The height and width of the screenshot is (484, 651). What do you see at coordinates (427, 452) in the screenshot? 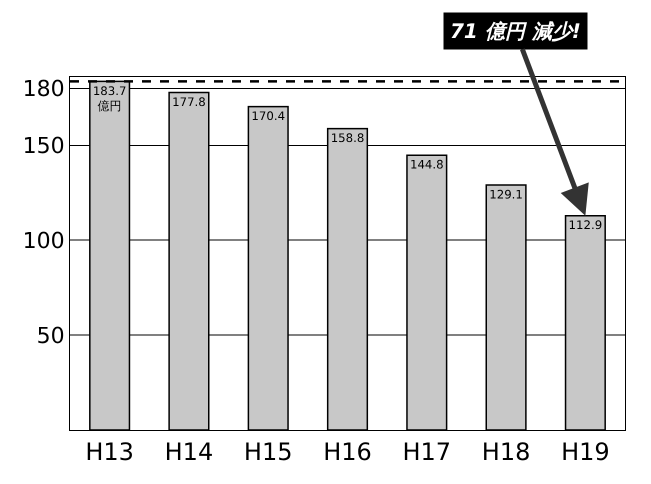
I see `x-tick-label: H17` at bounding box center [427, 452].